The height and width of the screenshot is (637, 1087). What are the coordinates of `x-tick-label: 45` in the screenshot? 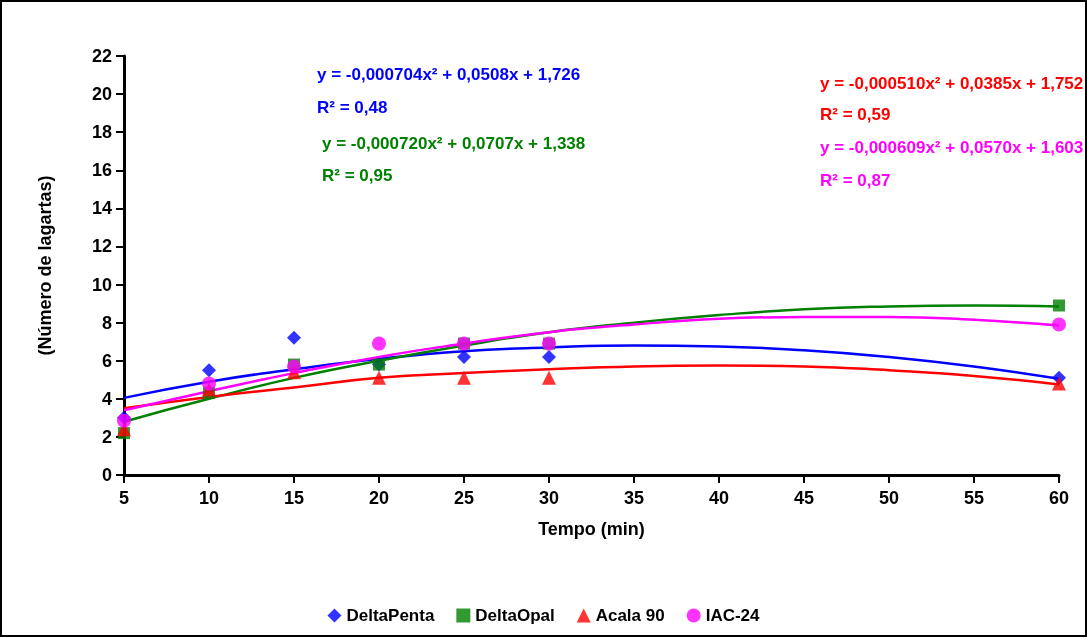 It's located at (804, 498).